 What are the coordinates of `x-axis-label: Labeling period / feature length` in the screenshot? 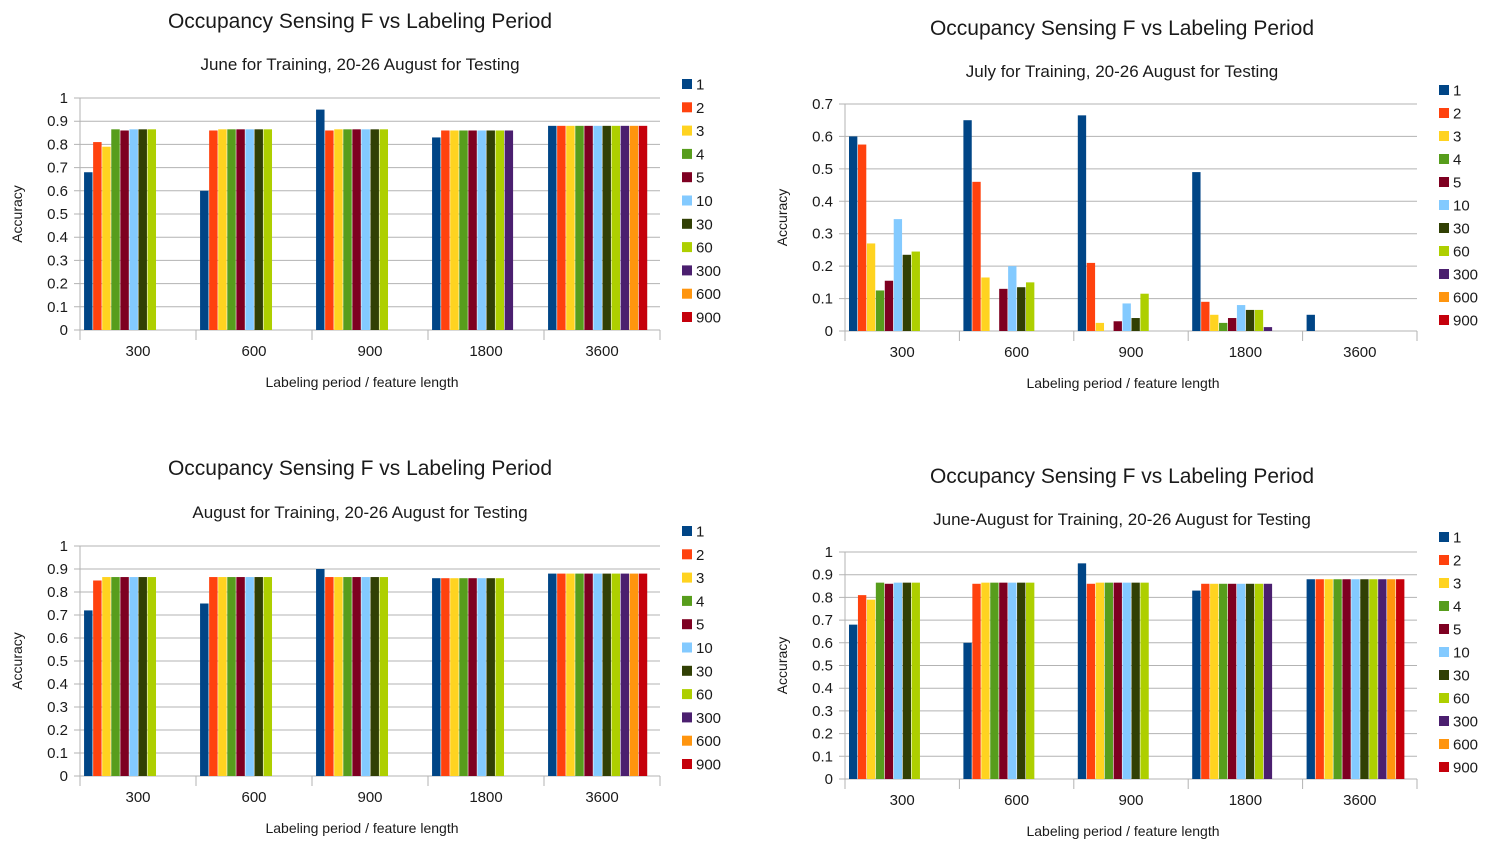 It's located at (361, 382).